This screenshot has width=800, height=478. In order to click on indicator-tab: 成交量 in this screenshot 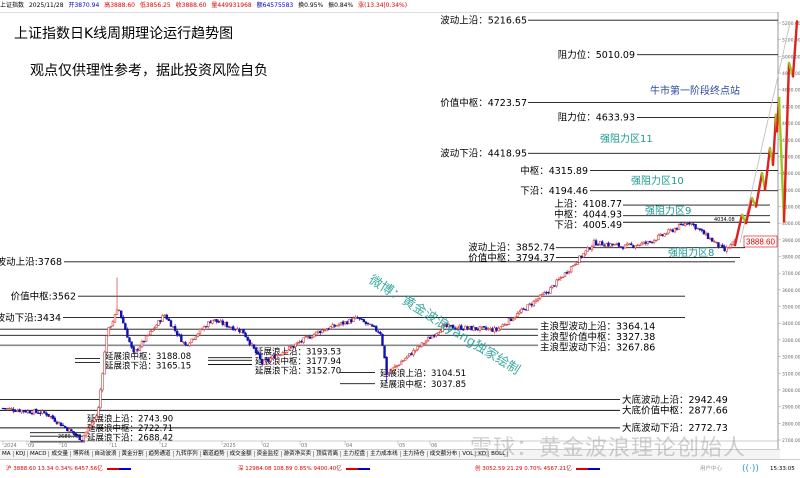, I will do `click(60, 454)`.